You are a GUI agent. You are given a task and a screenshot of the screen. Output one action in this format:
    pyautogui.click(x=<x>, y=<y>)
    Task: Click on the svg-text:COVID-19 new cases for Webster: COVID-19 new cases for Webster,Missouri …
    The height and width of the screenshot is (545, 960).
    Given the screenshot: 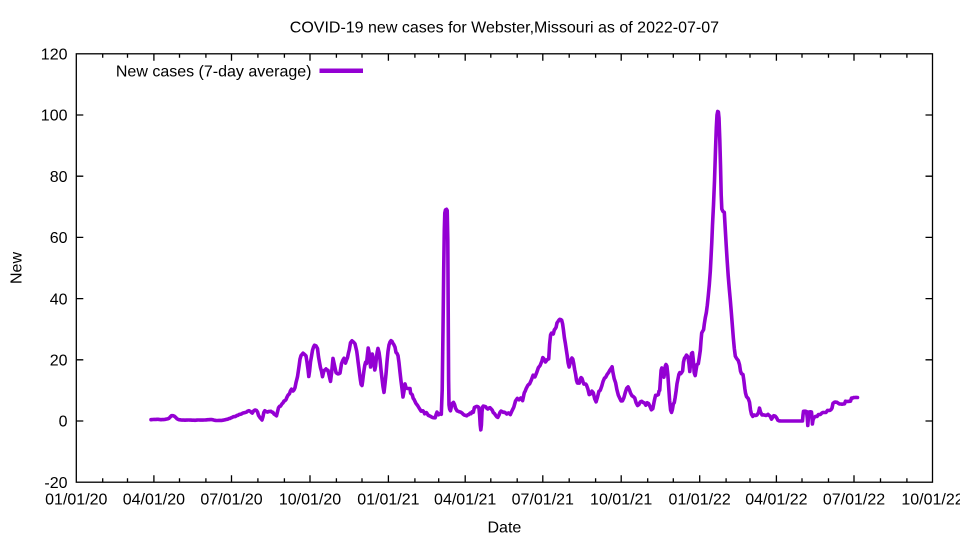 What is the action you would take?
    pyautogui.click(x=504, y=27)
    